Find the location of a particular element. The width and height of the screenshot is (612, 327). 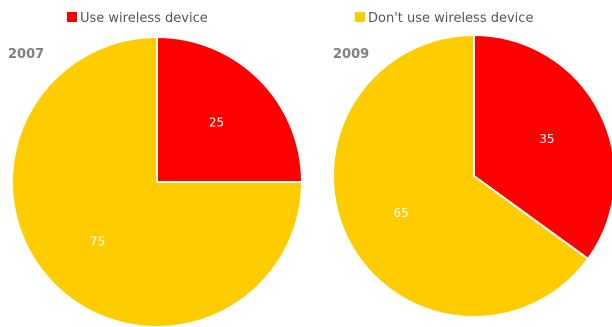

pie-2009-labels: 35 65 is located at coordinates (473, 176).